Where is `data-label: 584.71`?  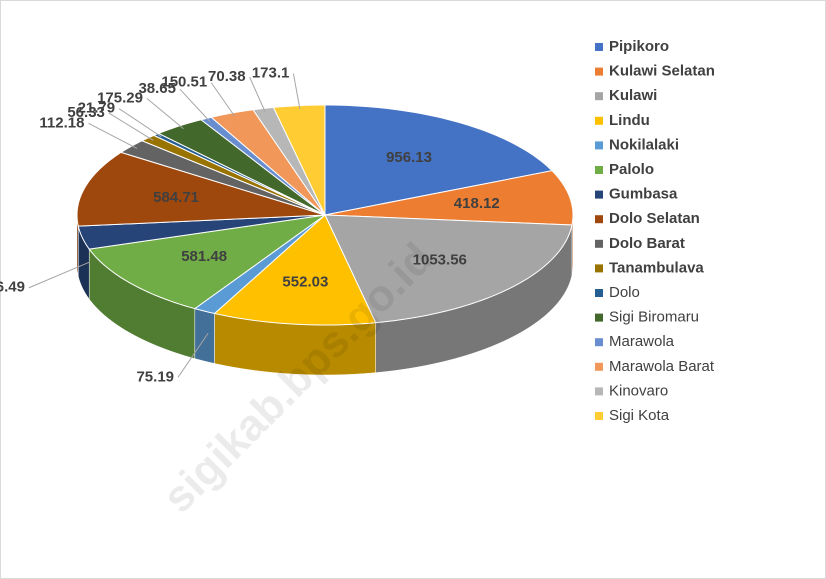 data-label: 584.71 is located at coordinates (176, 197).